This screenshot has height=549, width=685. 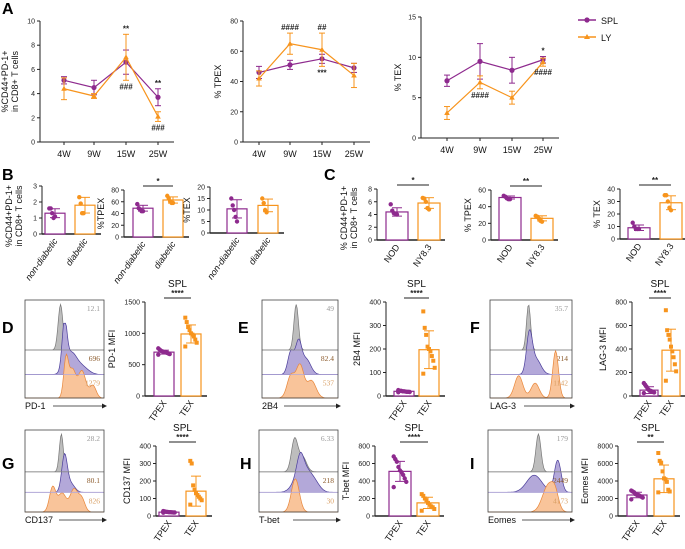 What do you see at coordinates (531, 477) in the screenshot?
I see `flow-histogram: 179 2449 4173 Eomes` at bounding box center [531, 477].